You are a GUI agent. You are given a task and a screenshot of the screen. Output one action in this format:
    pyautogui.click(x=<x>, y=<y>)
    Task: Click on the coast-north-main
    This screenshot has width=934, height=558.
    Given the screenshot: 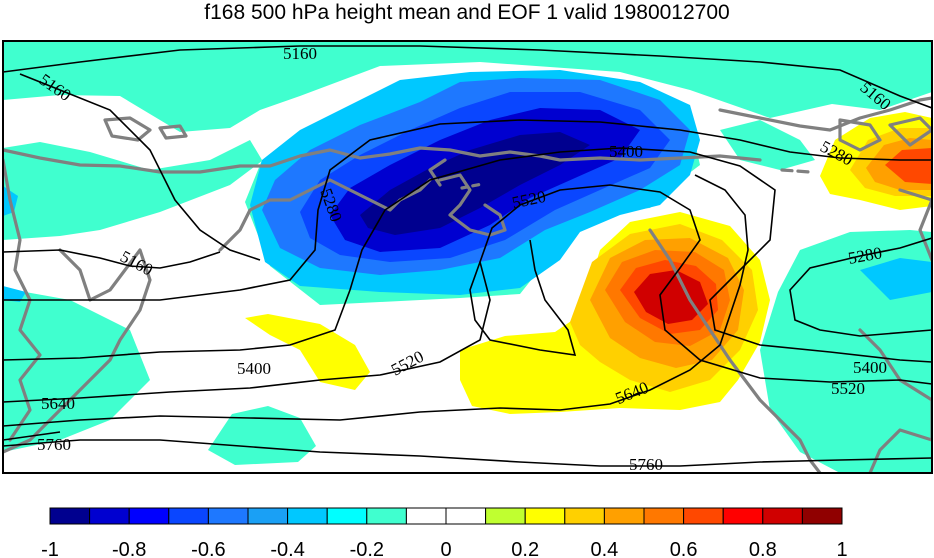 What is the action you would take?
    pyautogui.click(x=382, y=160)
    